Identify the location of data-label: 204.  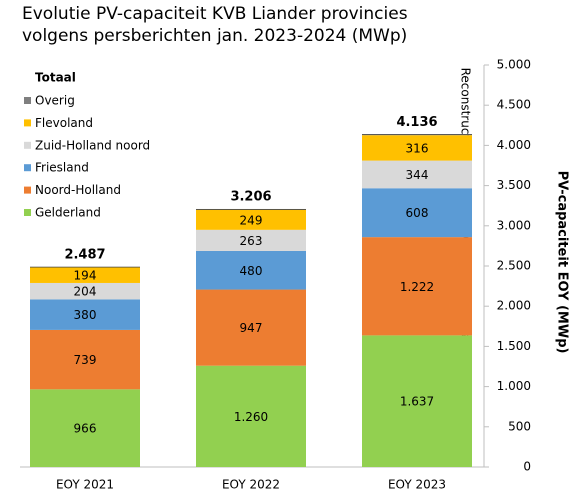
(85, 292).